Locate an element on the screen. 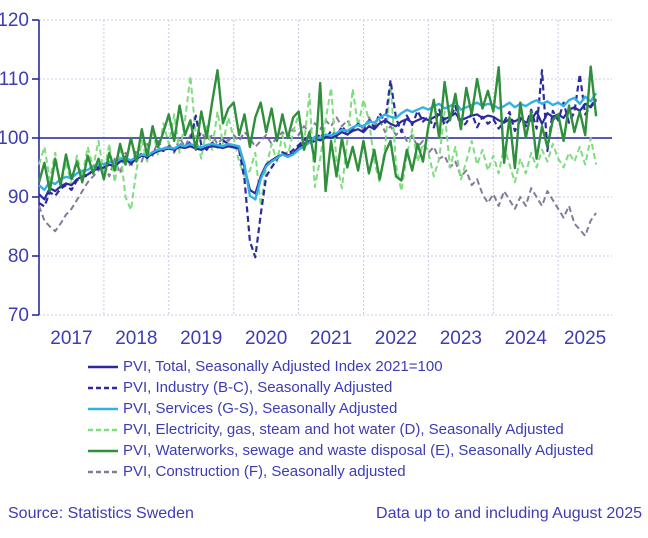 The height and width of the screenshot is (538, 648). y-axis-tick-label: 80 is located at coordinates (18, 256).